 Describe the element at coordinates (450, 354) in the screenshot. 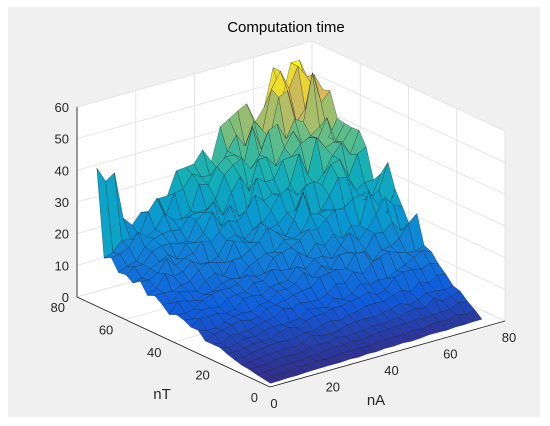

I see `x-tick-label: 60` at that location.